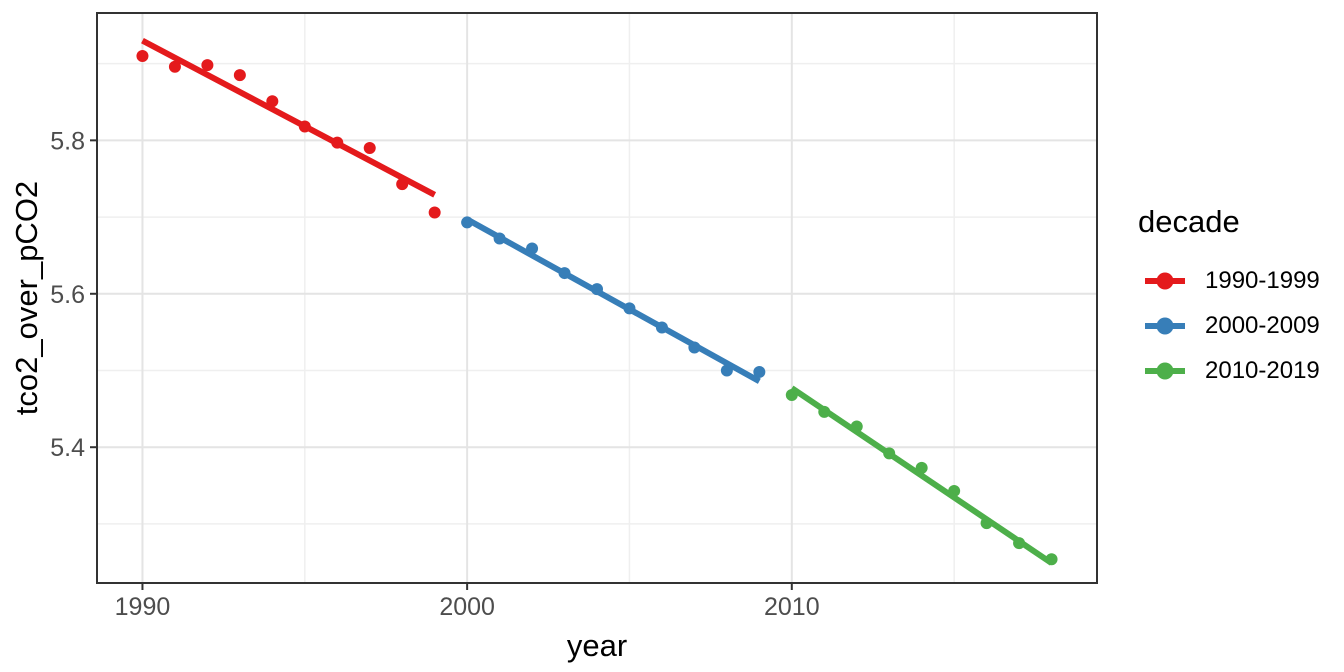 This screenshot has height=672, width=1344. Describe the element at coordinates (1189, 221) in the screenshot. I see `legend-title: decade` at that location.